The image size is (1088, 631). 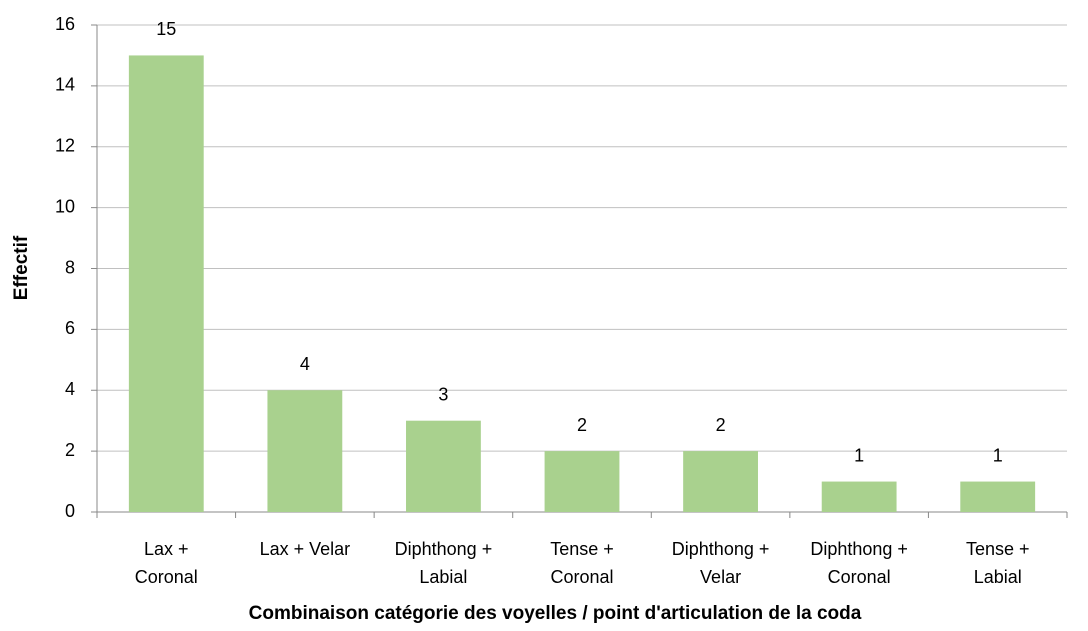 I want to click on x-tick-label: Lax + Velar, so click(x=305, y=549).